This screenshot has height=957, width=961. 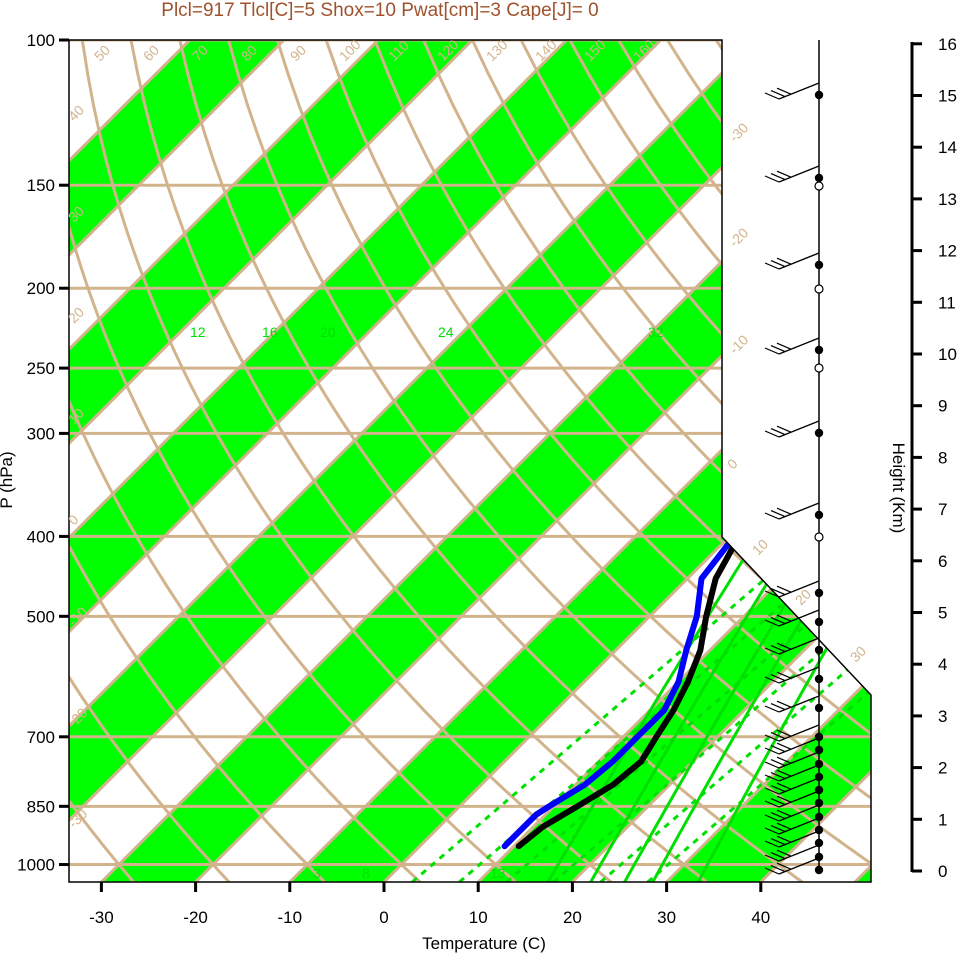 I want to click on height-tick-label: 1, so click(x=942, y=819).